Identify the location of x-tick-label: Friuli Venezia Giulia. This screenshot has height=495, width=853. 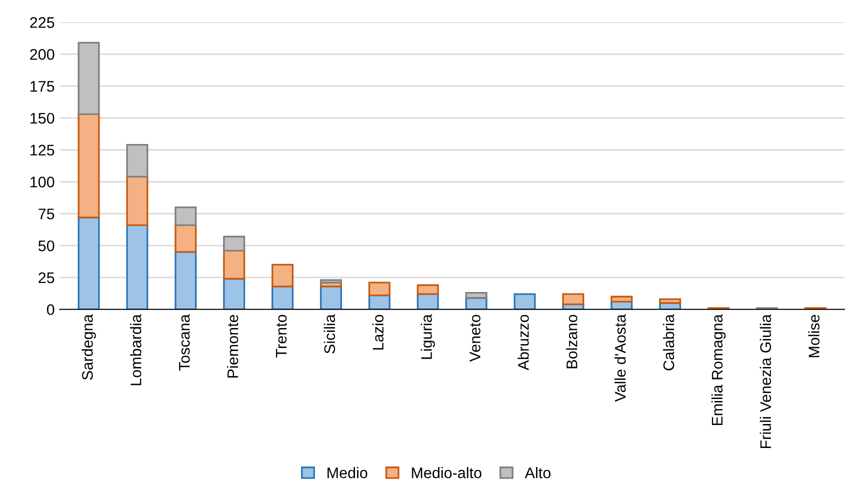
(766, 381).